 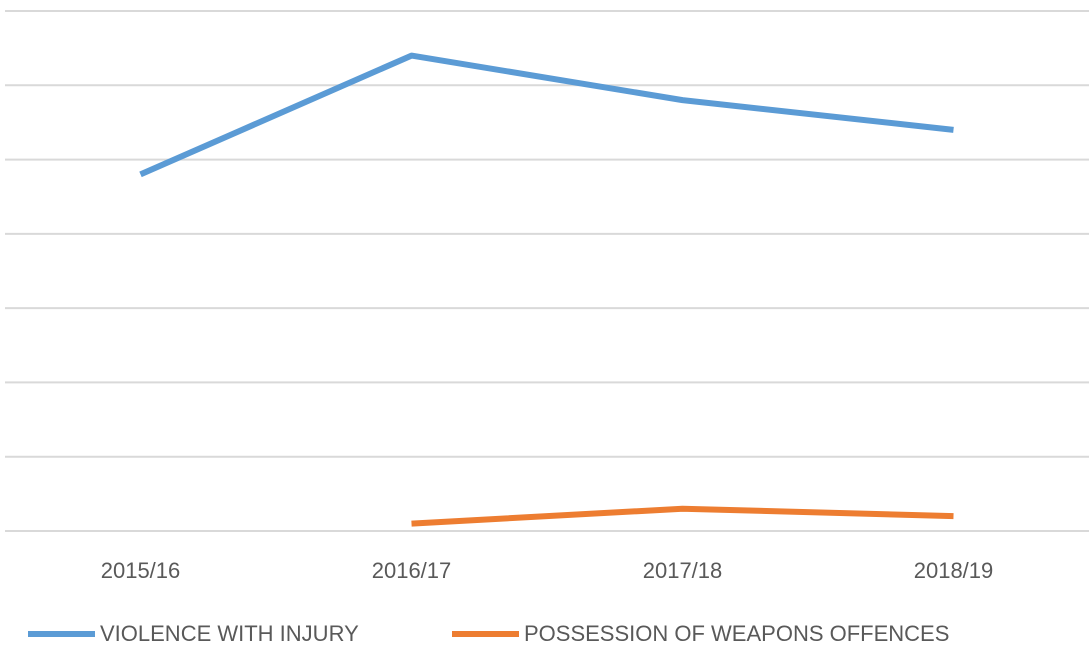 What do you see at coordinates (683, 570) in the screenshot?
I see `x-tick-label: 2017/18` at bounding box center [683, 570].